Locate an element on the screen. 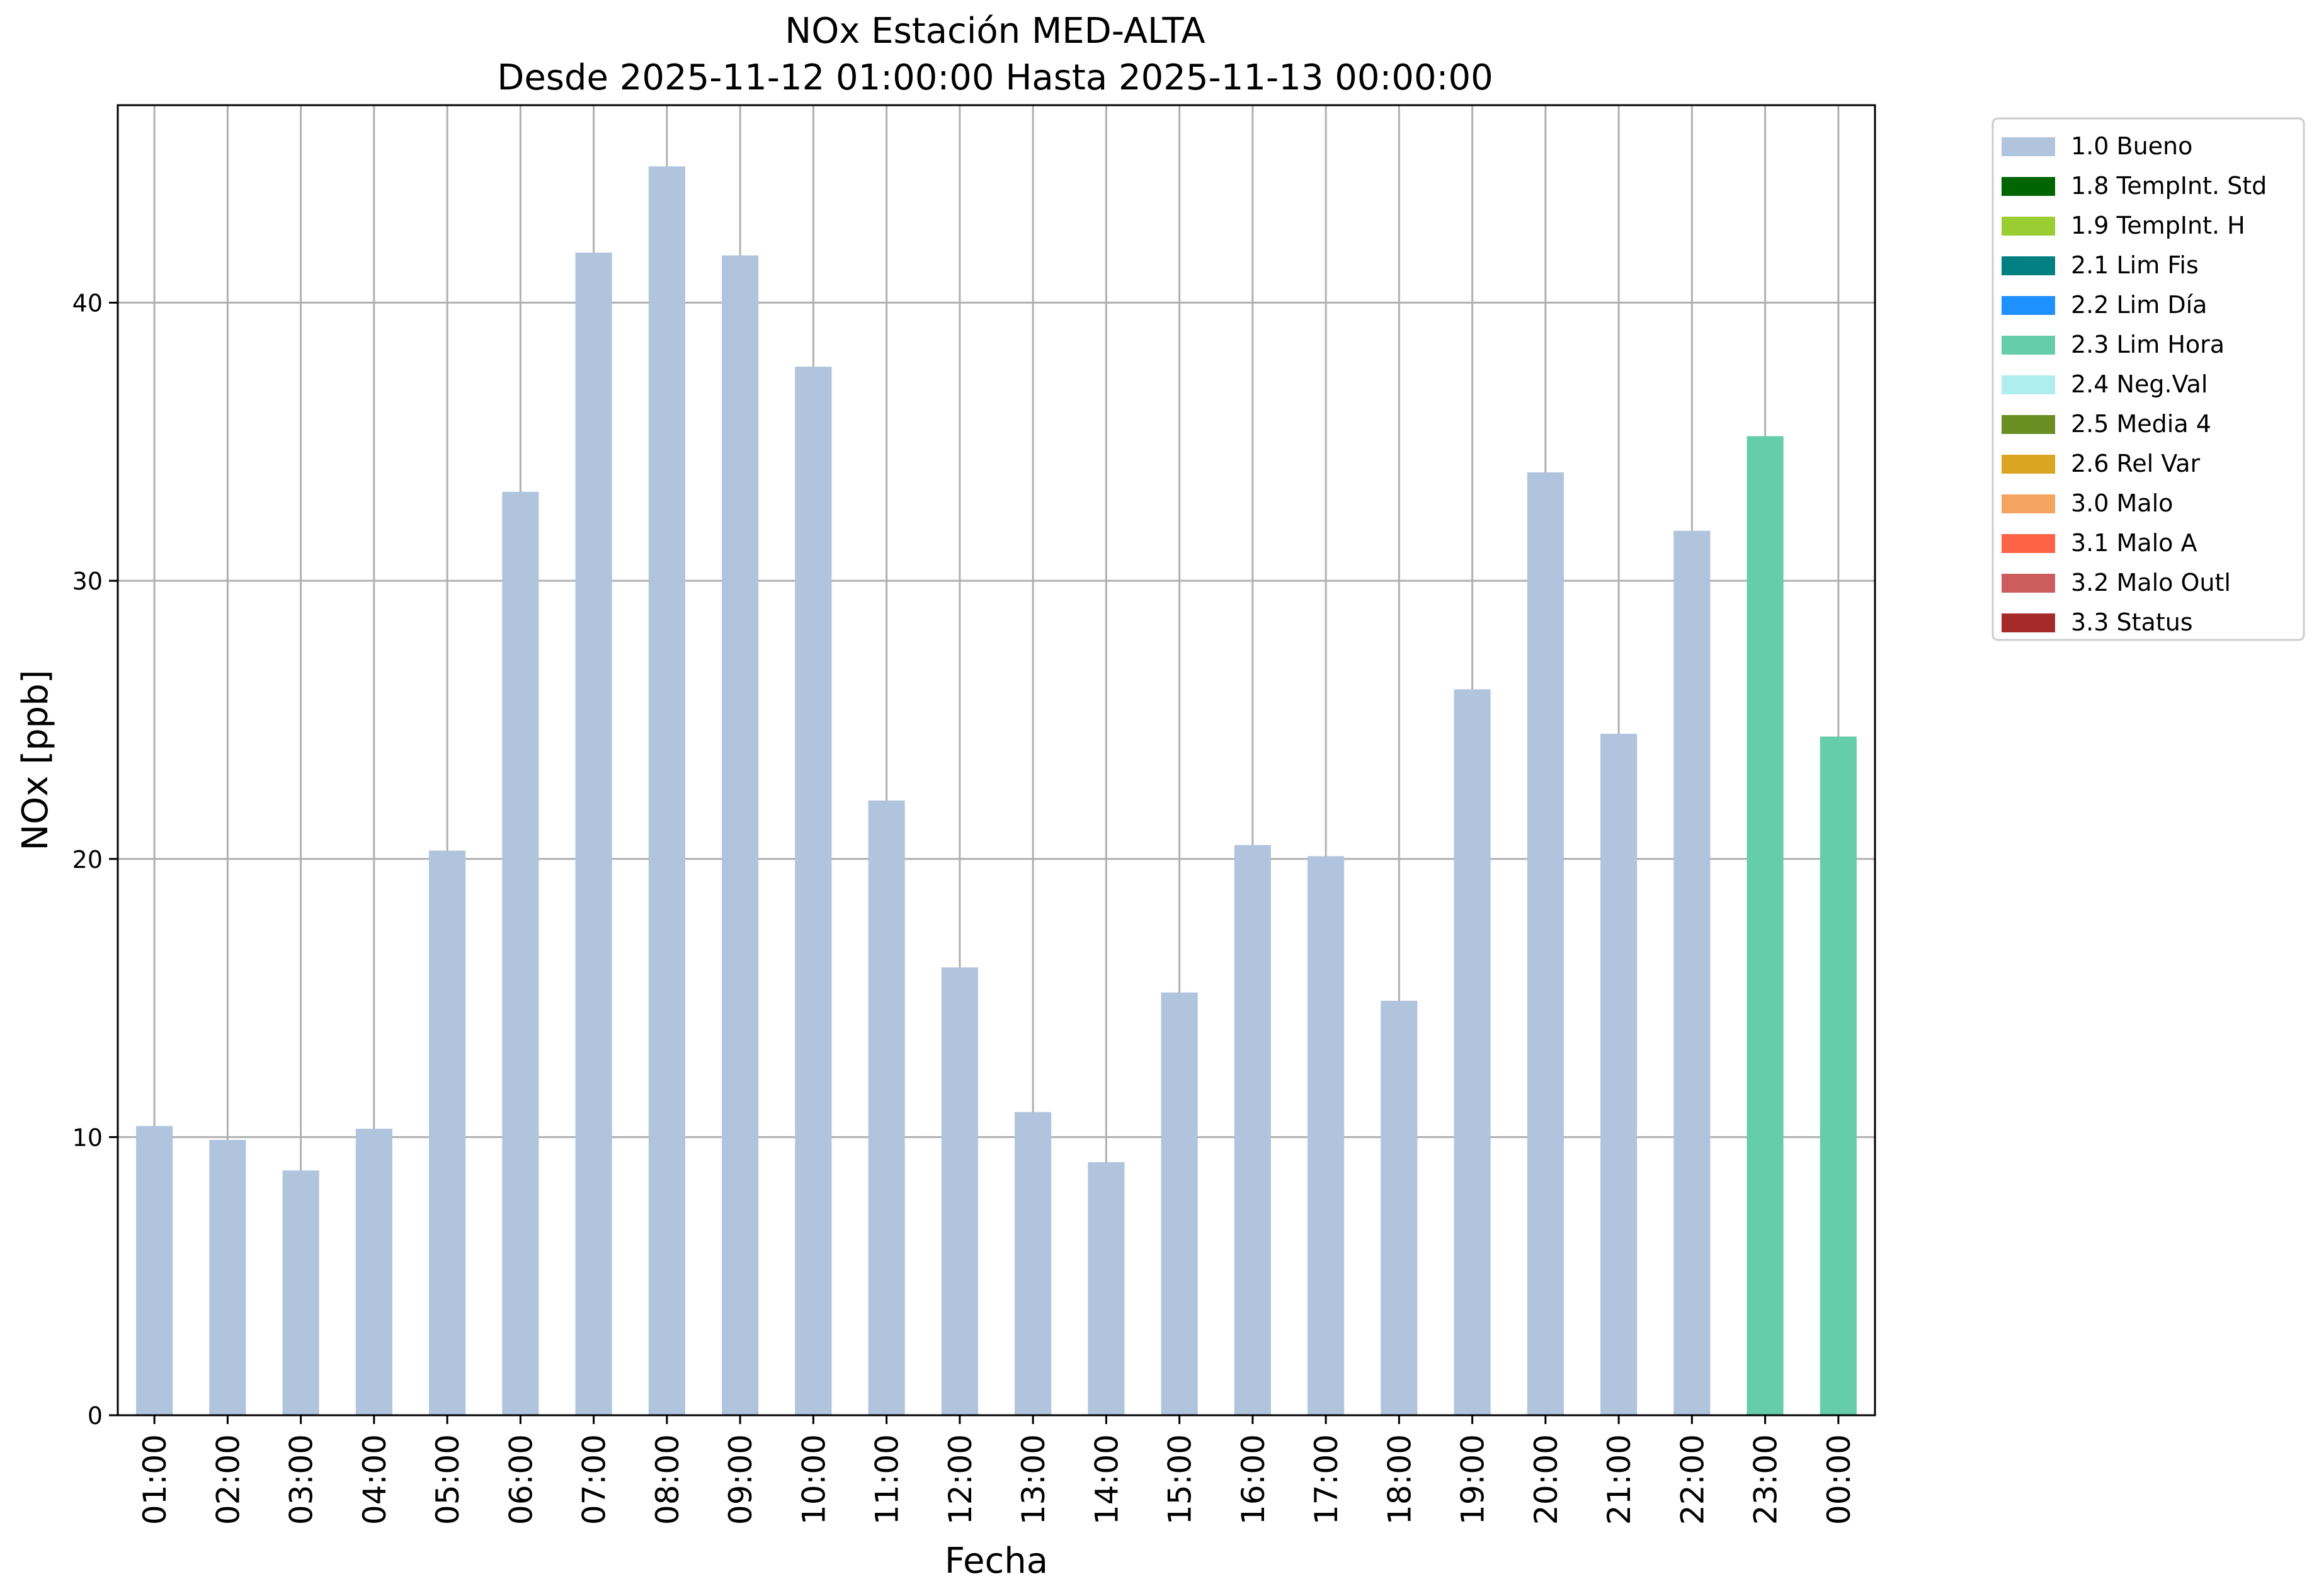  x-tick-label: 03:00 is located at coordinates (301, 1479).